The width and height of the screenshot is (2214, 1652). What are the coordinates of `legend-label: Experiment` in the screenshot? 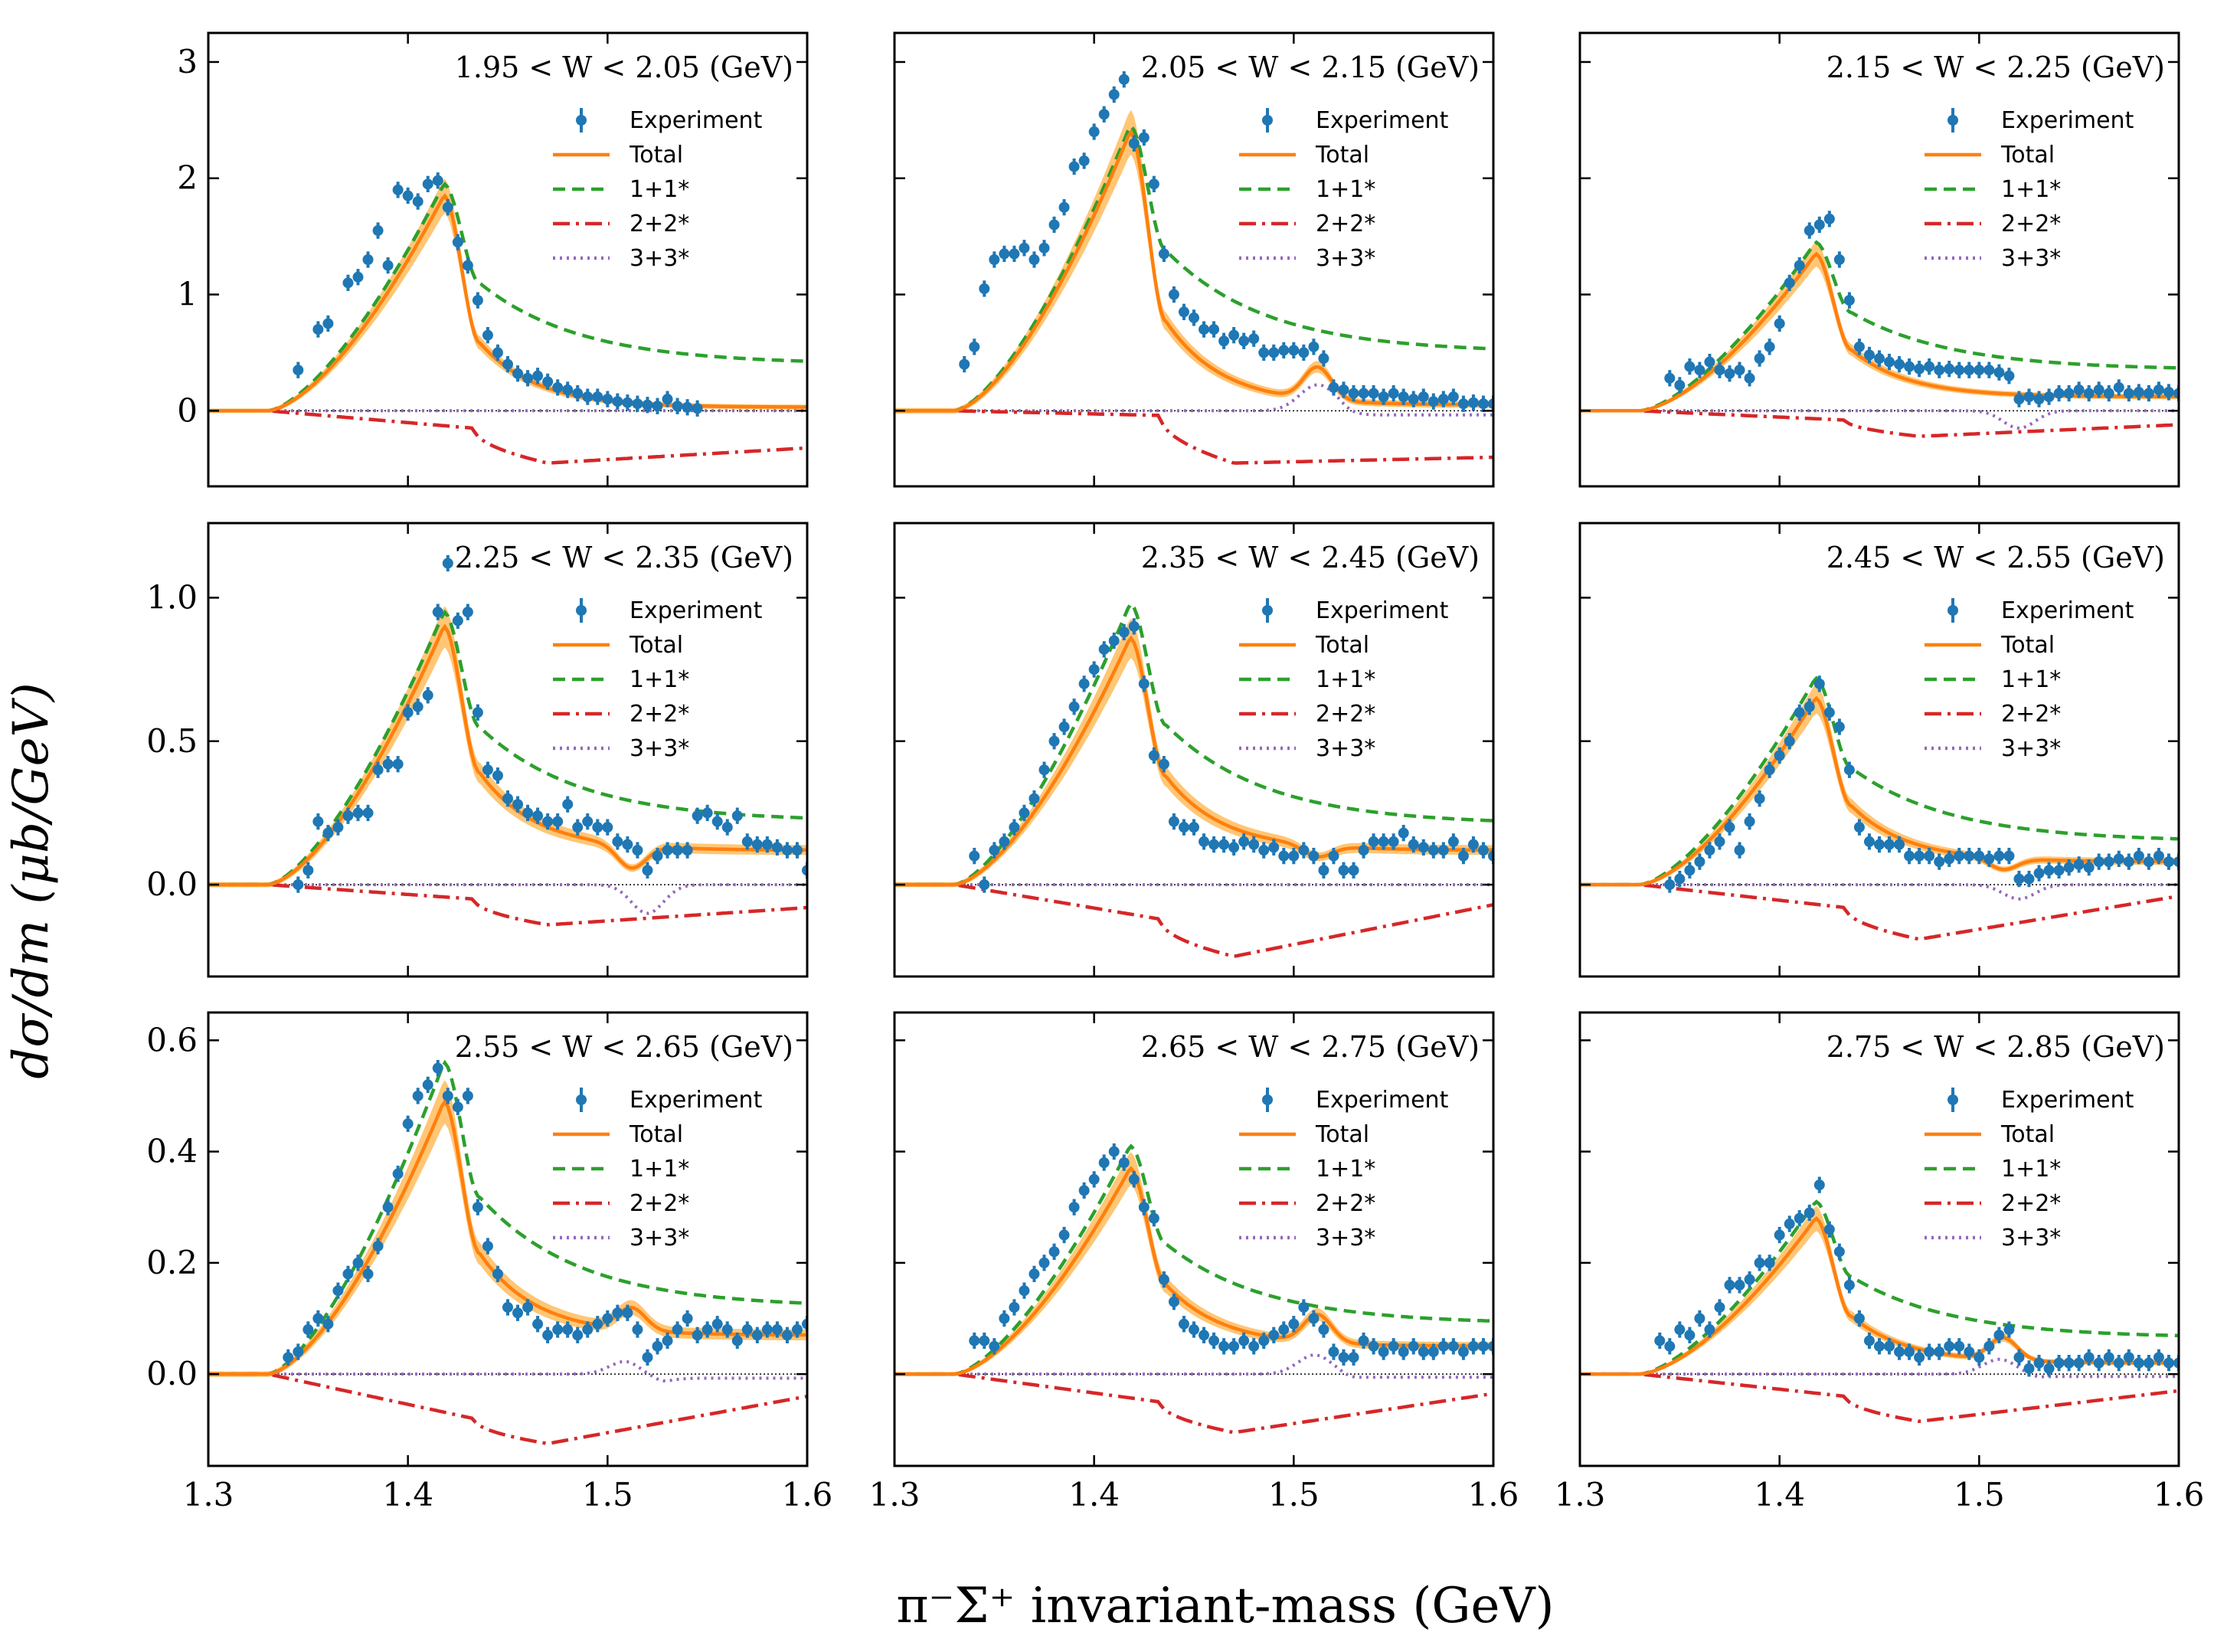 It's located at (2067, 120).